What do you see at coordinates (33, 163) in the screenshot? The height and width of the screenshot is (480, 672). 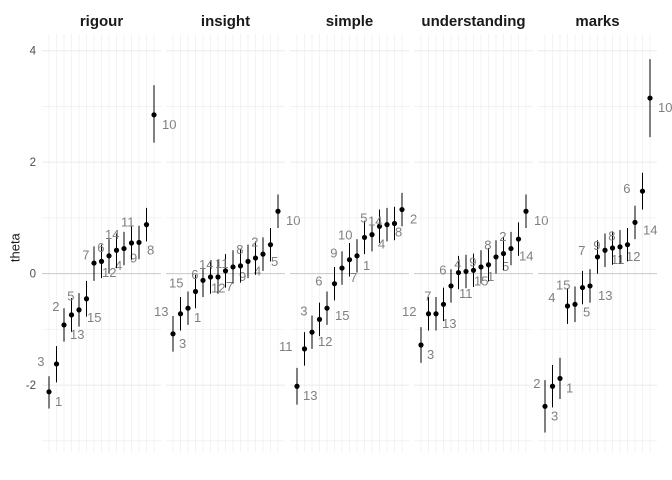 I see `y-tick-label: 2` at bounding box center [33, 163].